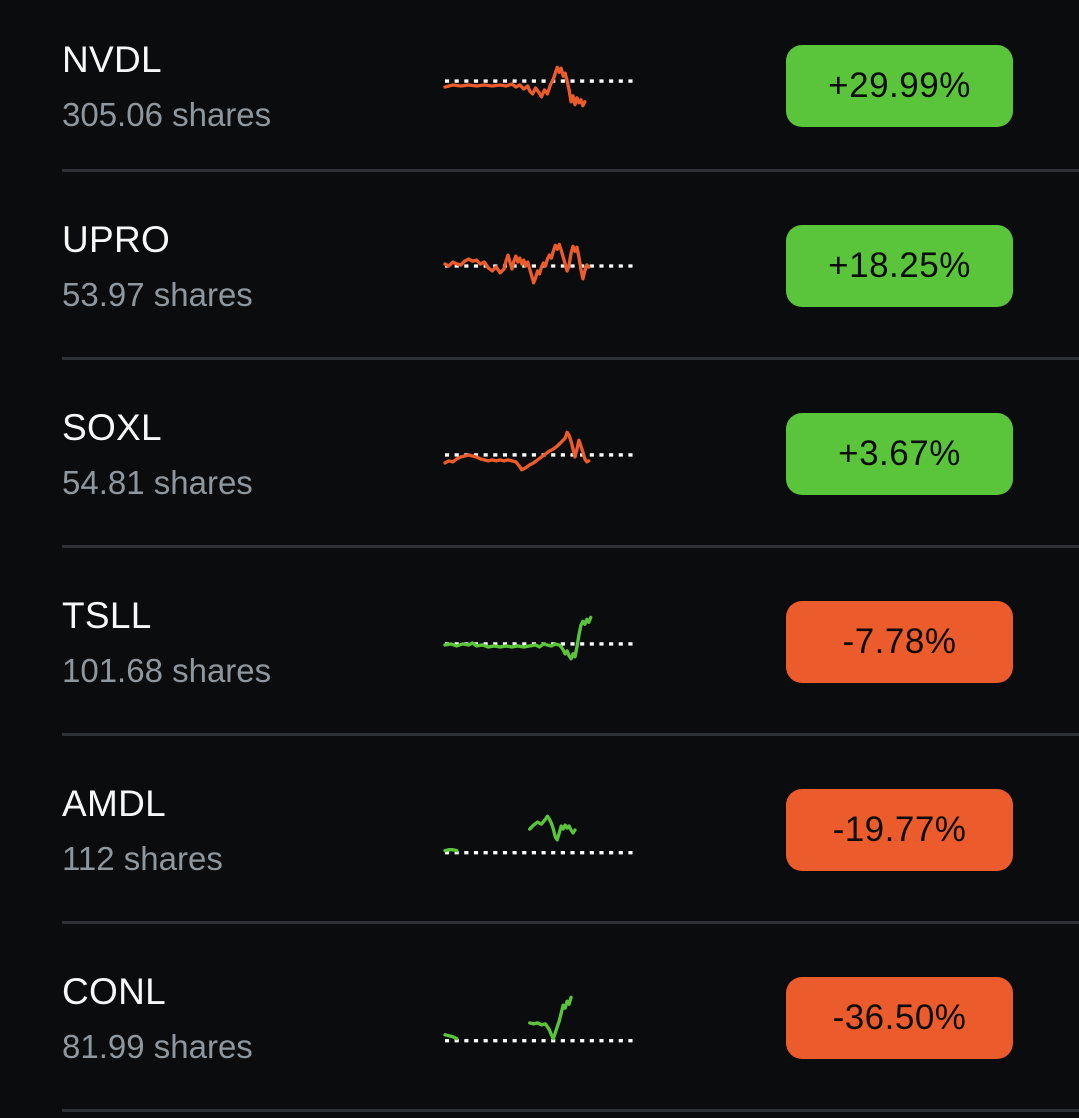  What do you see at coordinates (157, 1046) in the screenshot?
I see `shares-count: 81.99 shares` at bounding box center [157, 1046].